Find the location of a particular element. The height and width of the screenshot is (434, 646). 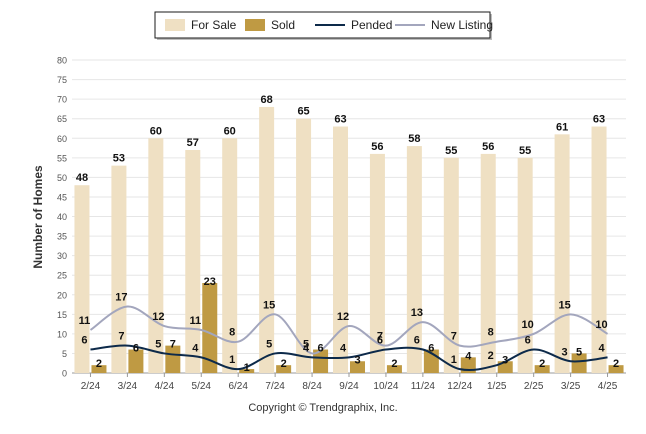

x-tick-label: 5/24 is located at coordinates (202, 386).